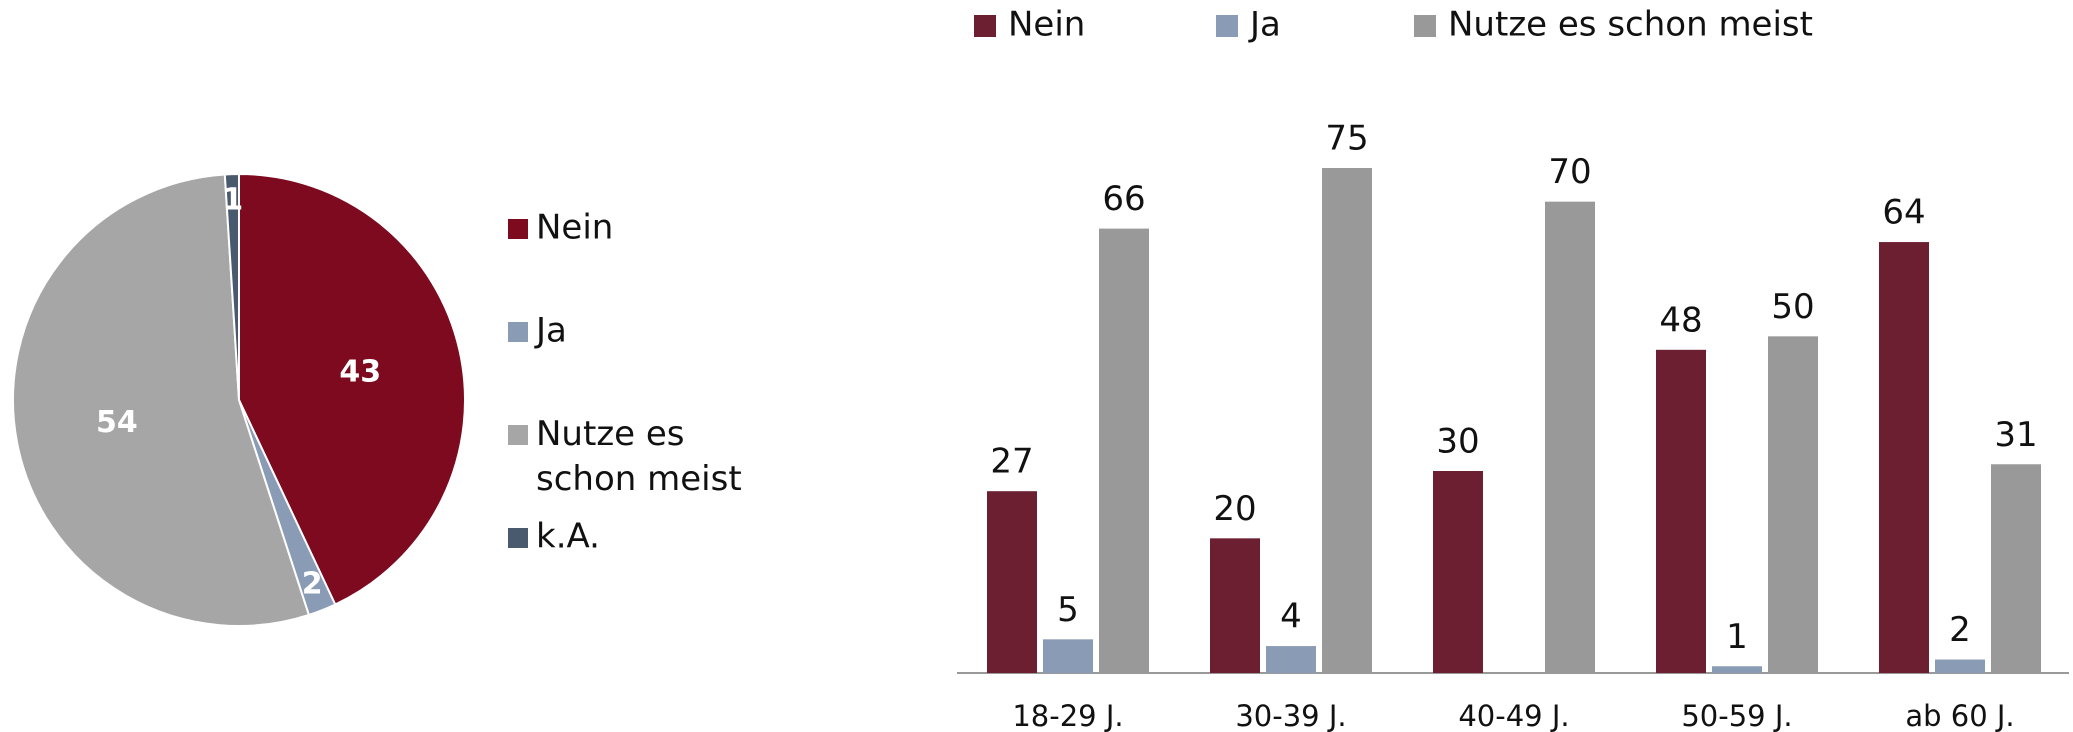 This screenshot has width=2073, height=732. Describe the element at coordinates (1680, 320) in the screenshot. I see `value-label: 48` at that location.